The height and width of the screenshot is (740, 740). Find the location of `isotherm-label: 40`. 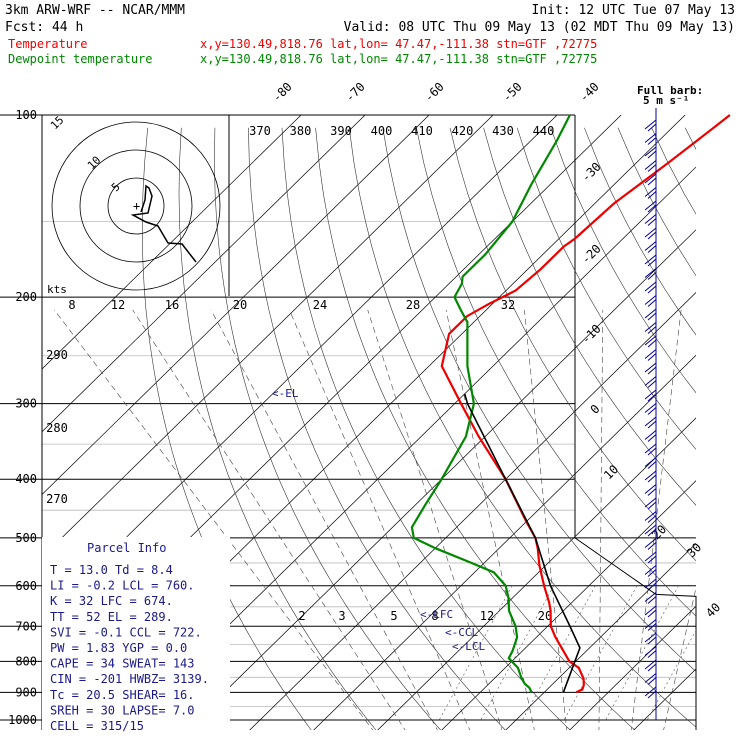

isotherm-label: 40 is located at coordinates (713, 610).